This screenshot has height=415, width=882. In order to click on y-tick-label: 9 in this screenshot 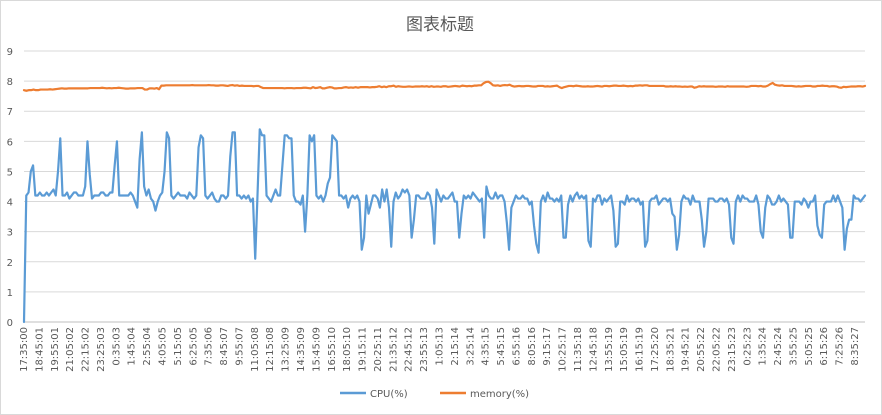, I will do `click(10, 52)`.